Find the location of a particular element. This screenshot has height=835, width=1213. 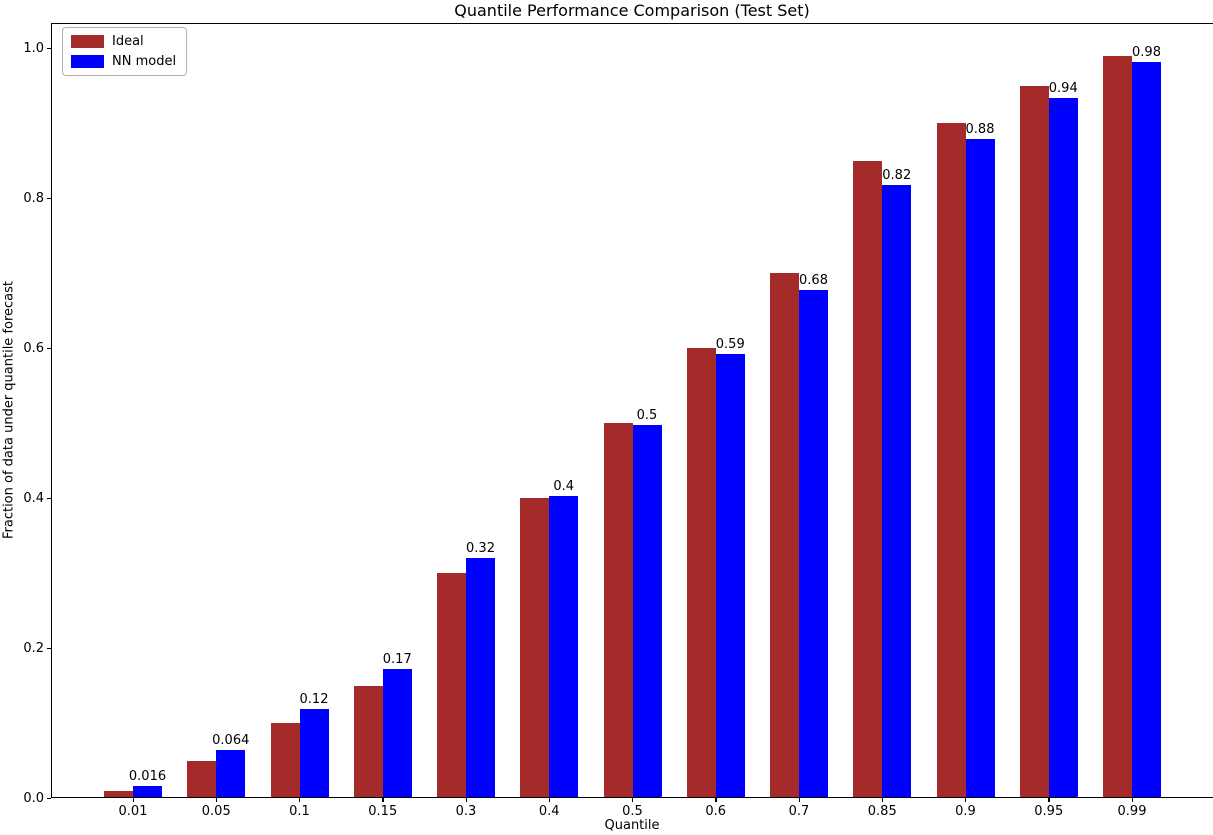

bar-value-label: 0.32 is located at coordinates (480, 548).